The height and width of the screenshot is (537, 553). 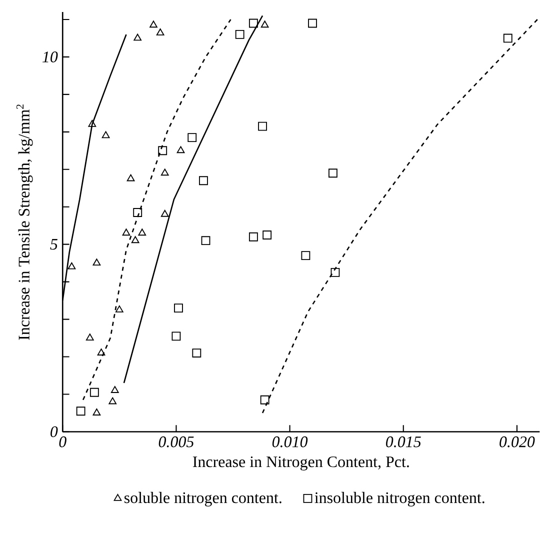 I want to click on x-tick-label: 0.010, so click(x=290, y=442).